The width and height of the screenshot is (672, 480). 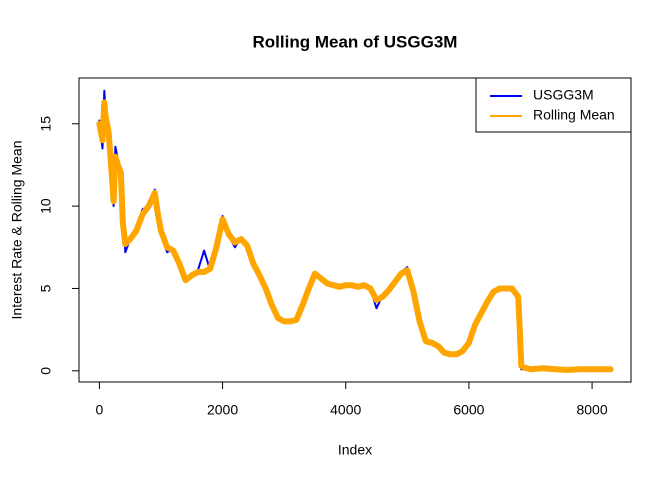 I want to click on legend-box, so click(x=553, y=105).